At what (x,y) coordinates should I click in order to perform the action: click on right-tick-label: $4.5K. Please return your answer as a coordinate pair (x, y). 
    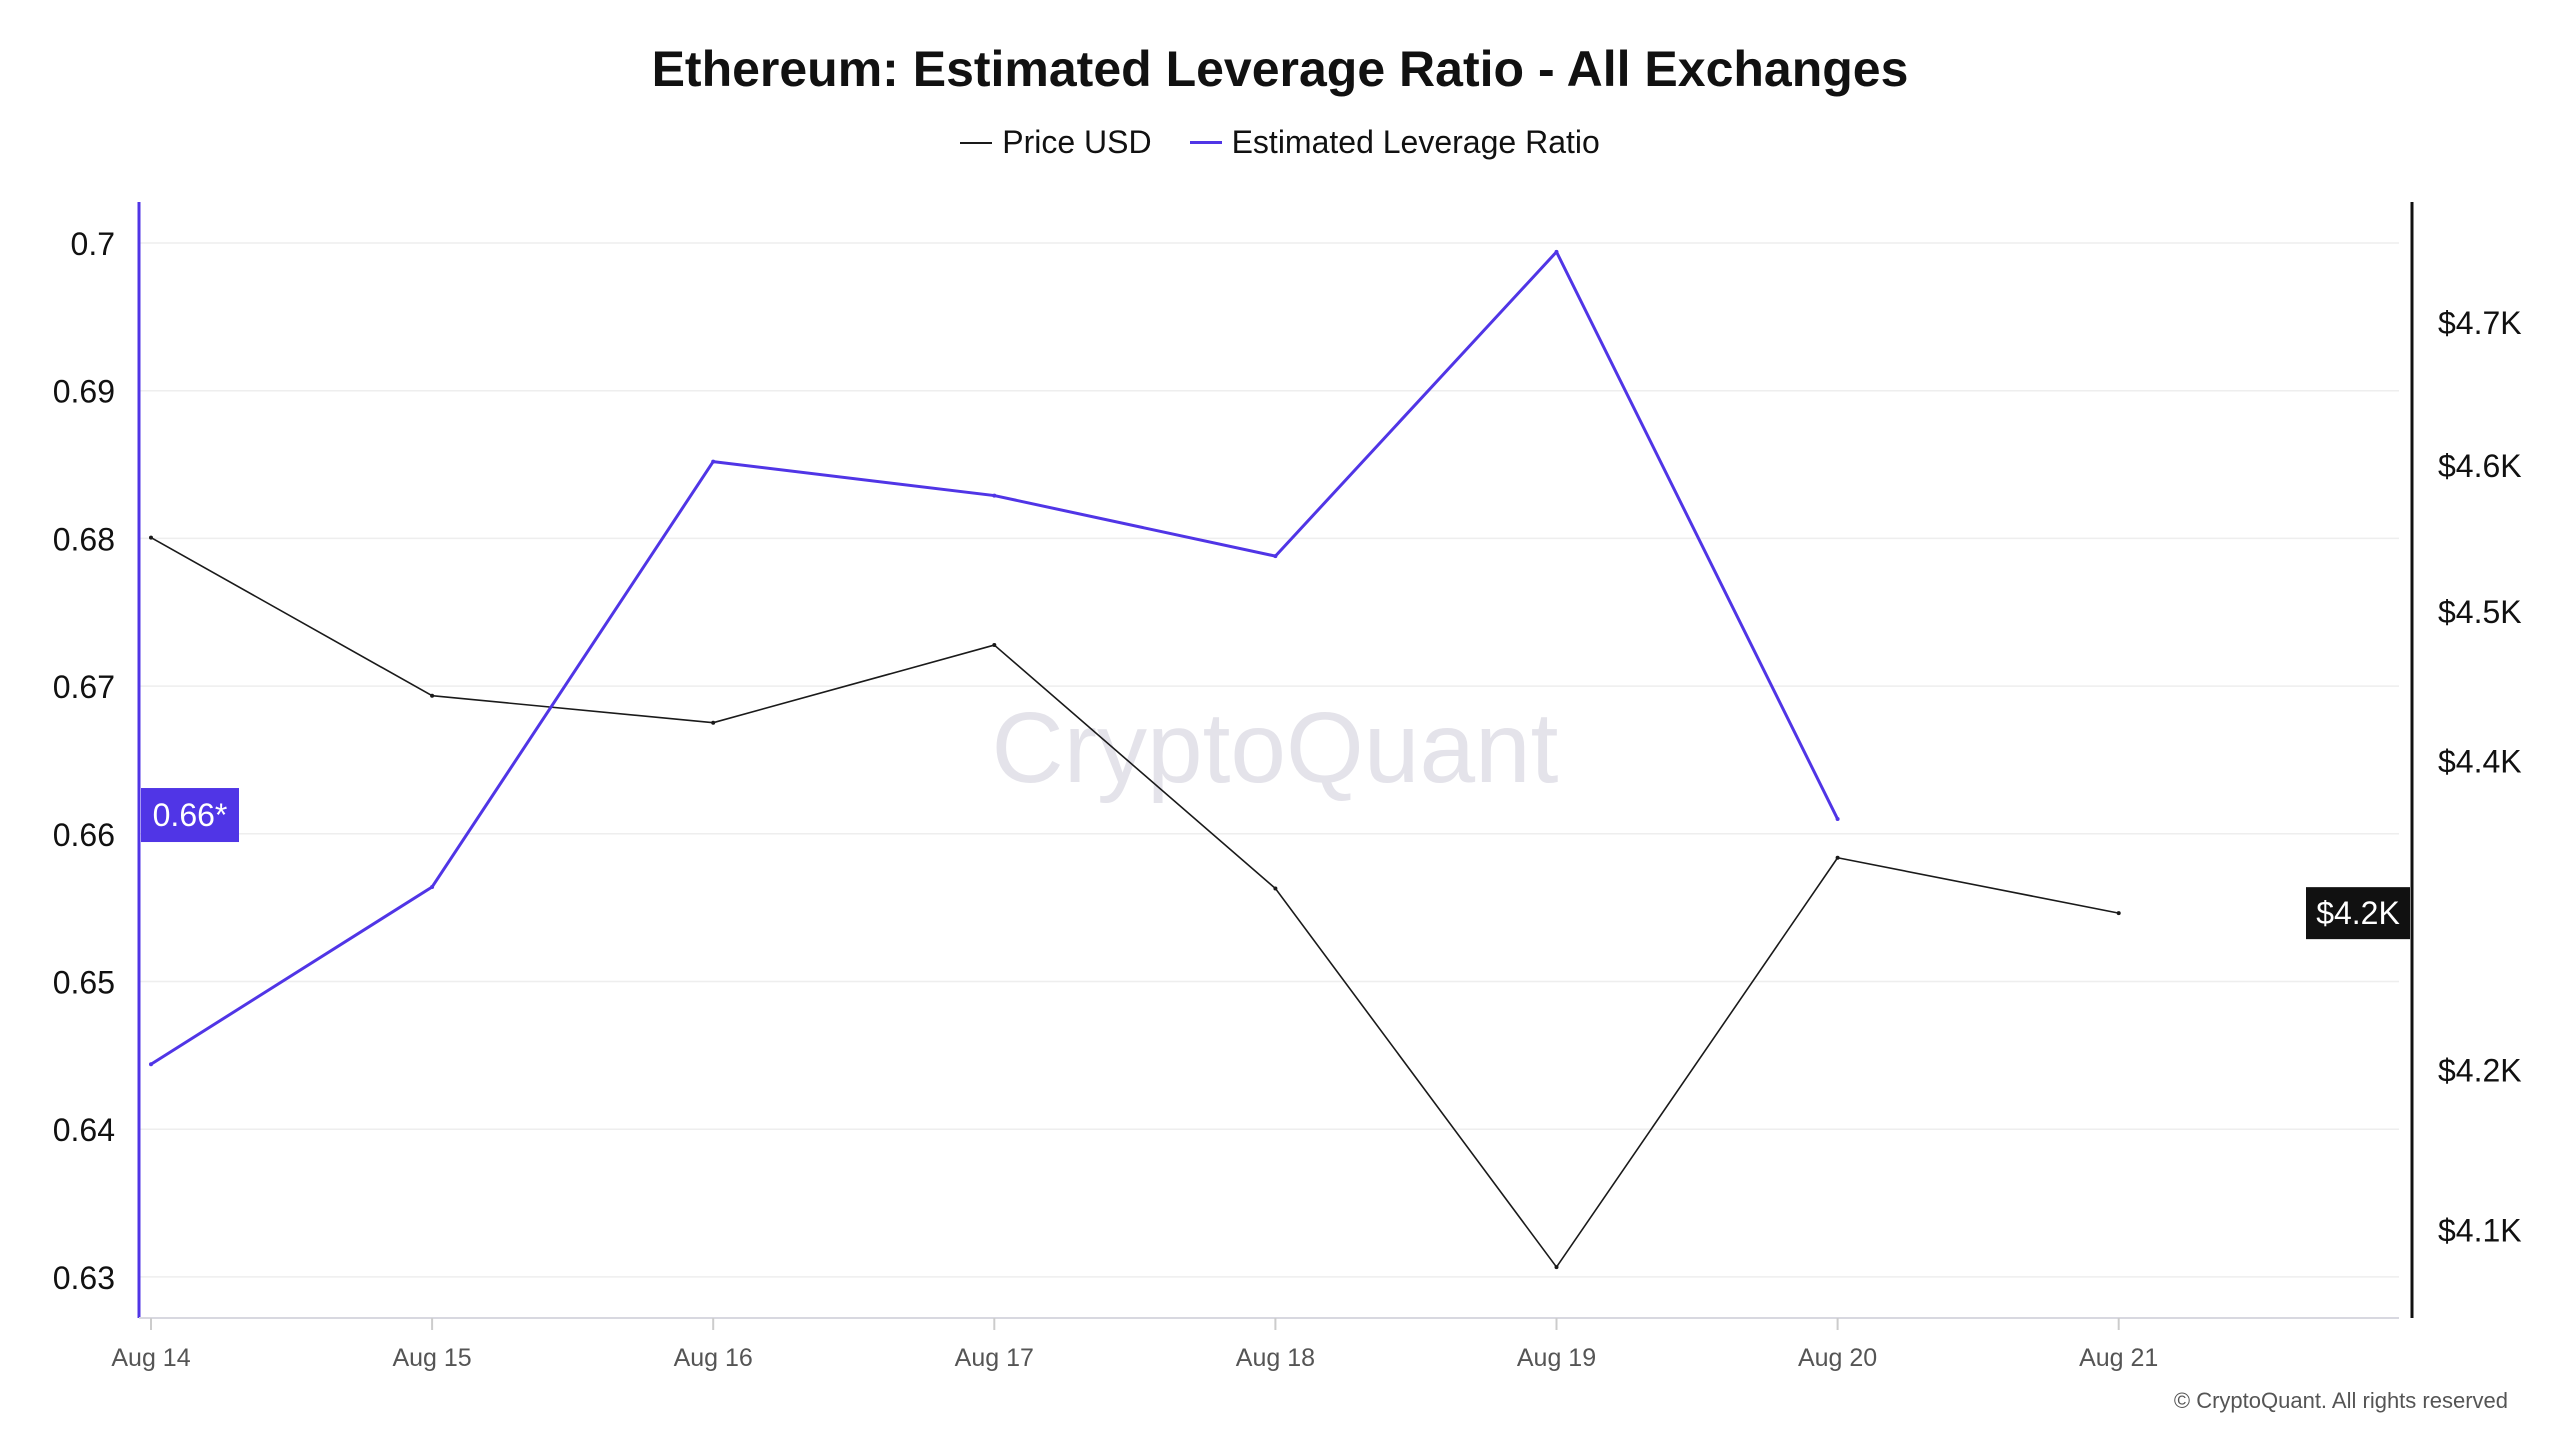
    Looking at the image, I should click on (2480, 612).